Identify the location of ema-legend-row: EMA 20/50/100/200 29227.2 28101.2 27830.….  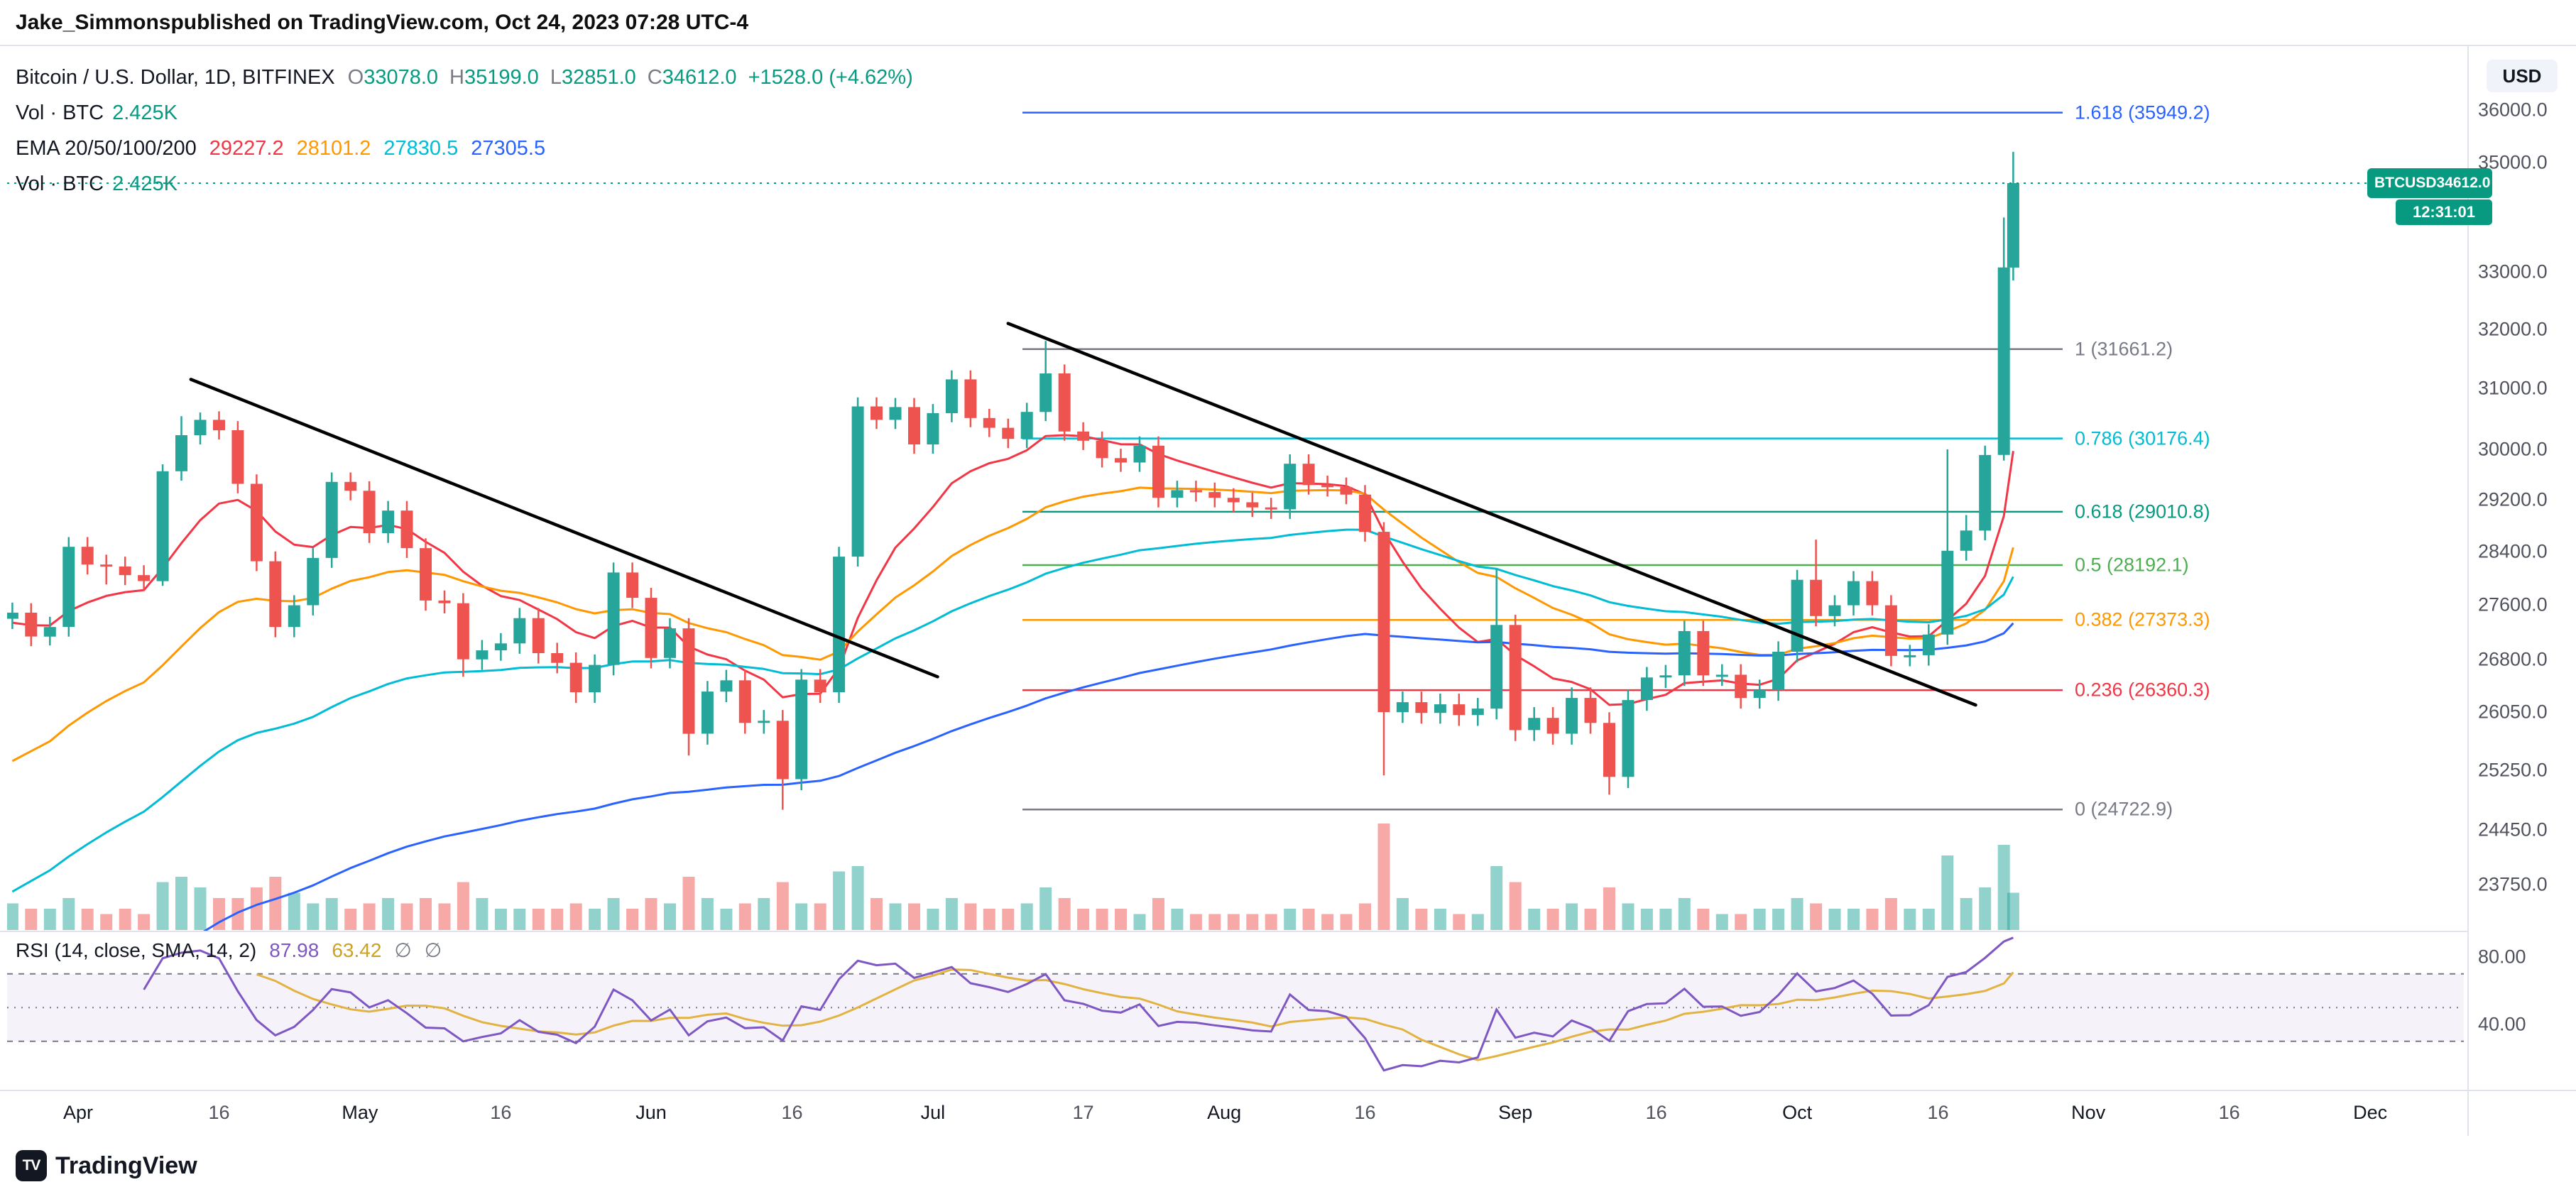
(464, 148).